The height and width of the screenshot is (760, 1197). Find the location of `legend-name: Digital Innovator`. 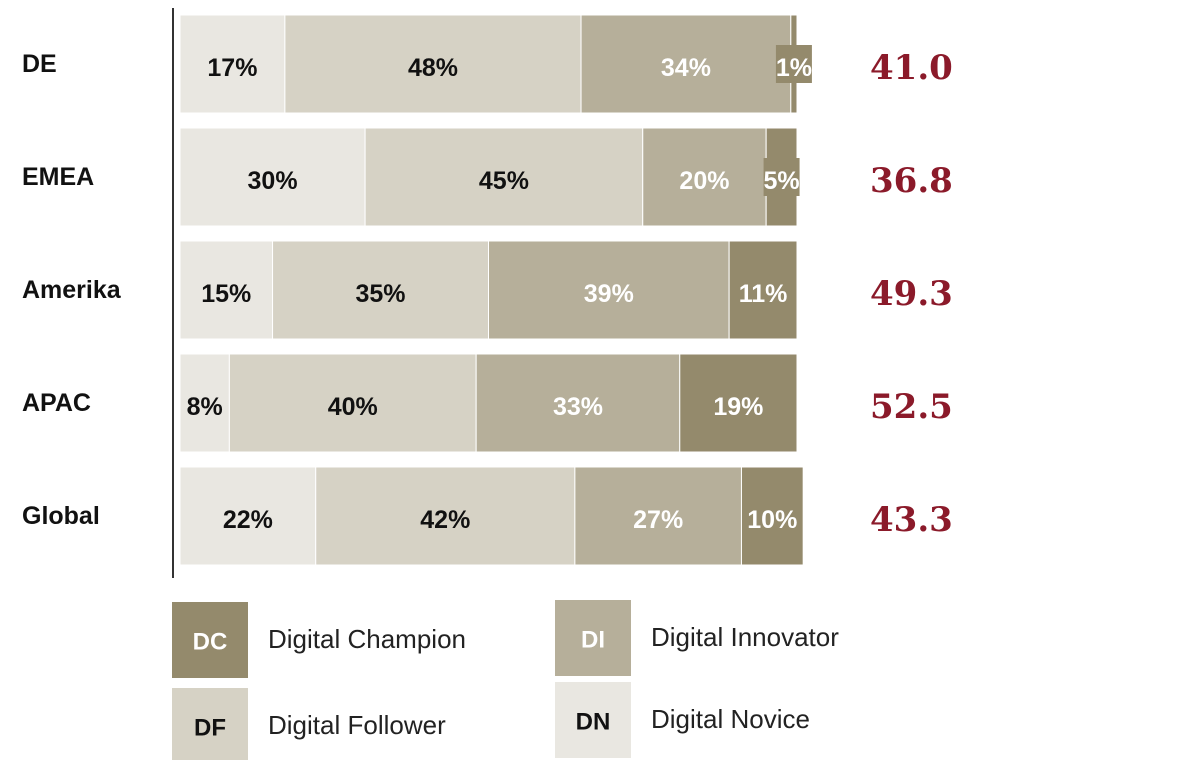

legend-name: Digital Innovator is located at coordinates (745, 637).